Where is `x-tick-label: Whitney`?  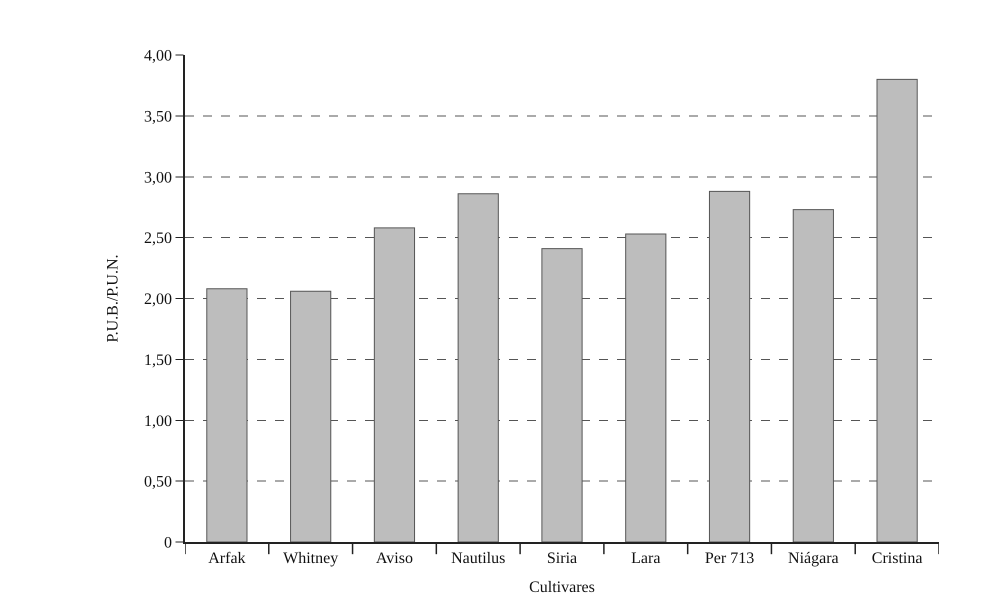 x-tick-label: Whitney is located at coordinates (310, 558).